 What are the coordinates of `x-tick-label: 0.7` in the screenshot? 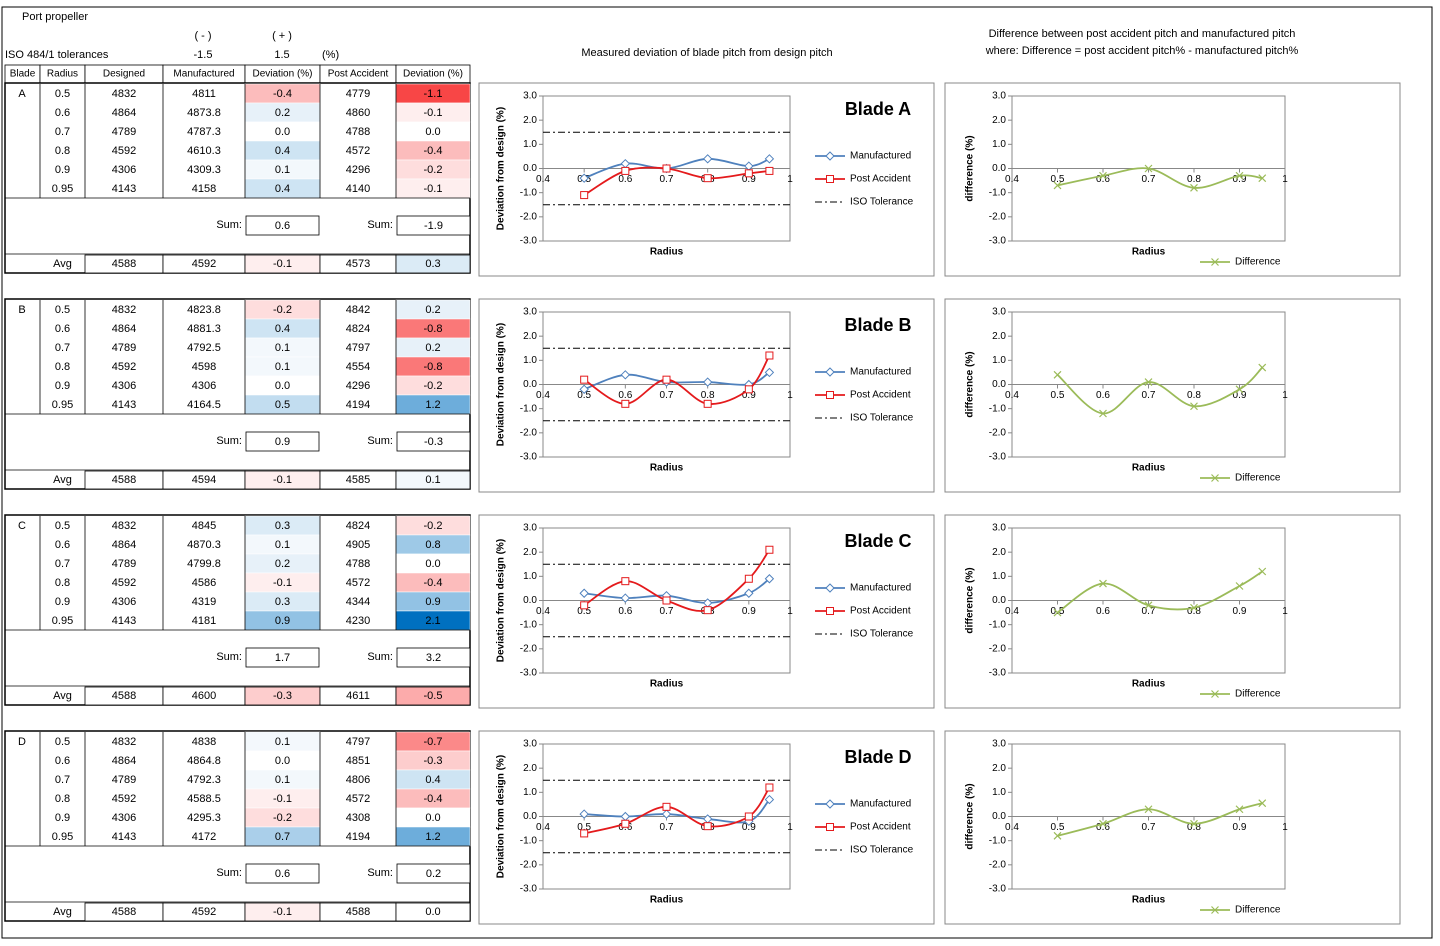 It's located at (667, 179).